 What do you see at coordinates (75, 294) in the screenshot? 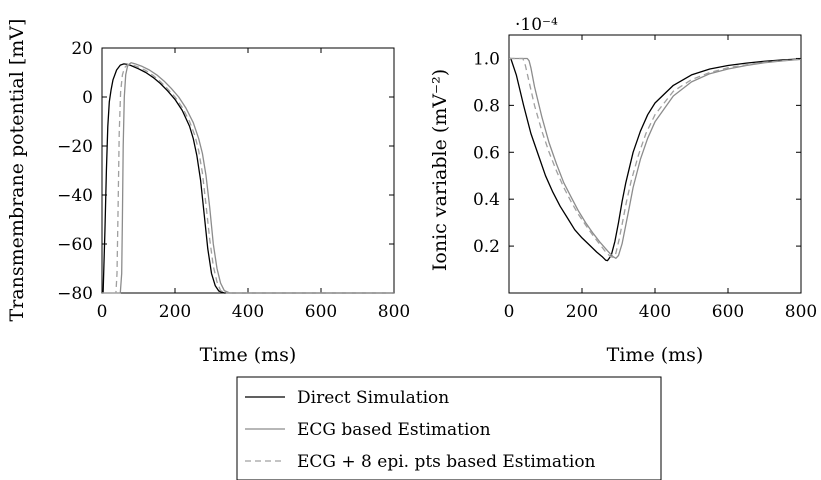
I see `y-tick-label: −80` at bounding box center [75, 294].